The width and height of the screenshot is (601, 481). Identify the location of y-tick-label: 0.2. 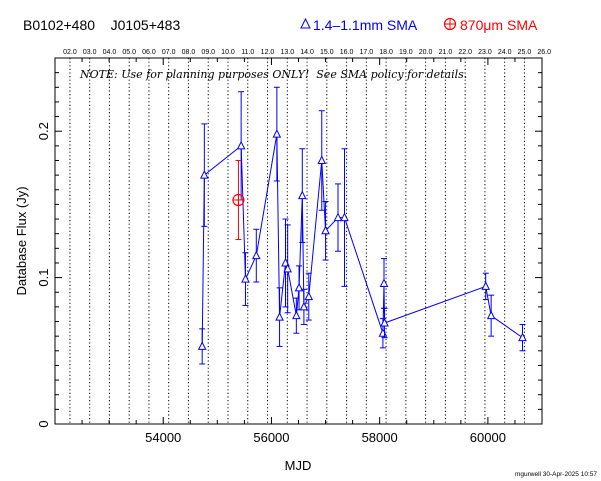
(43, 131).